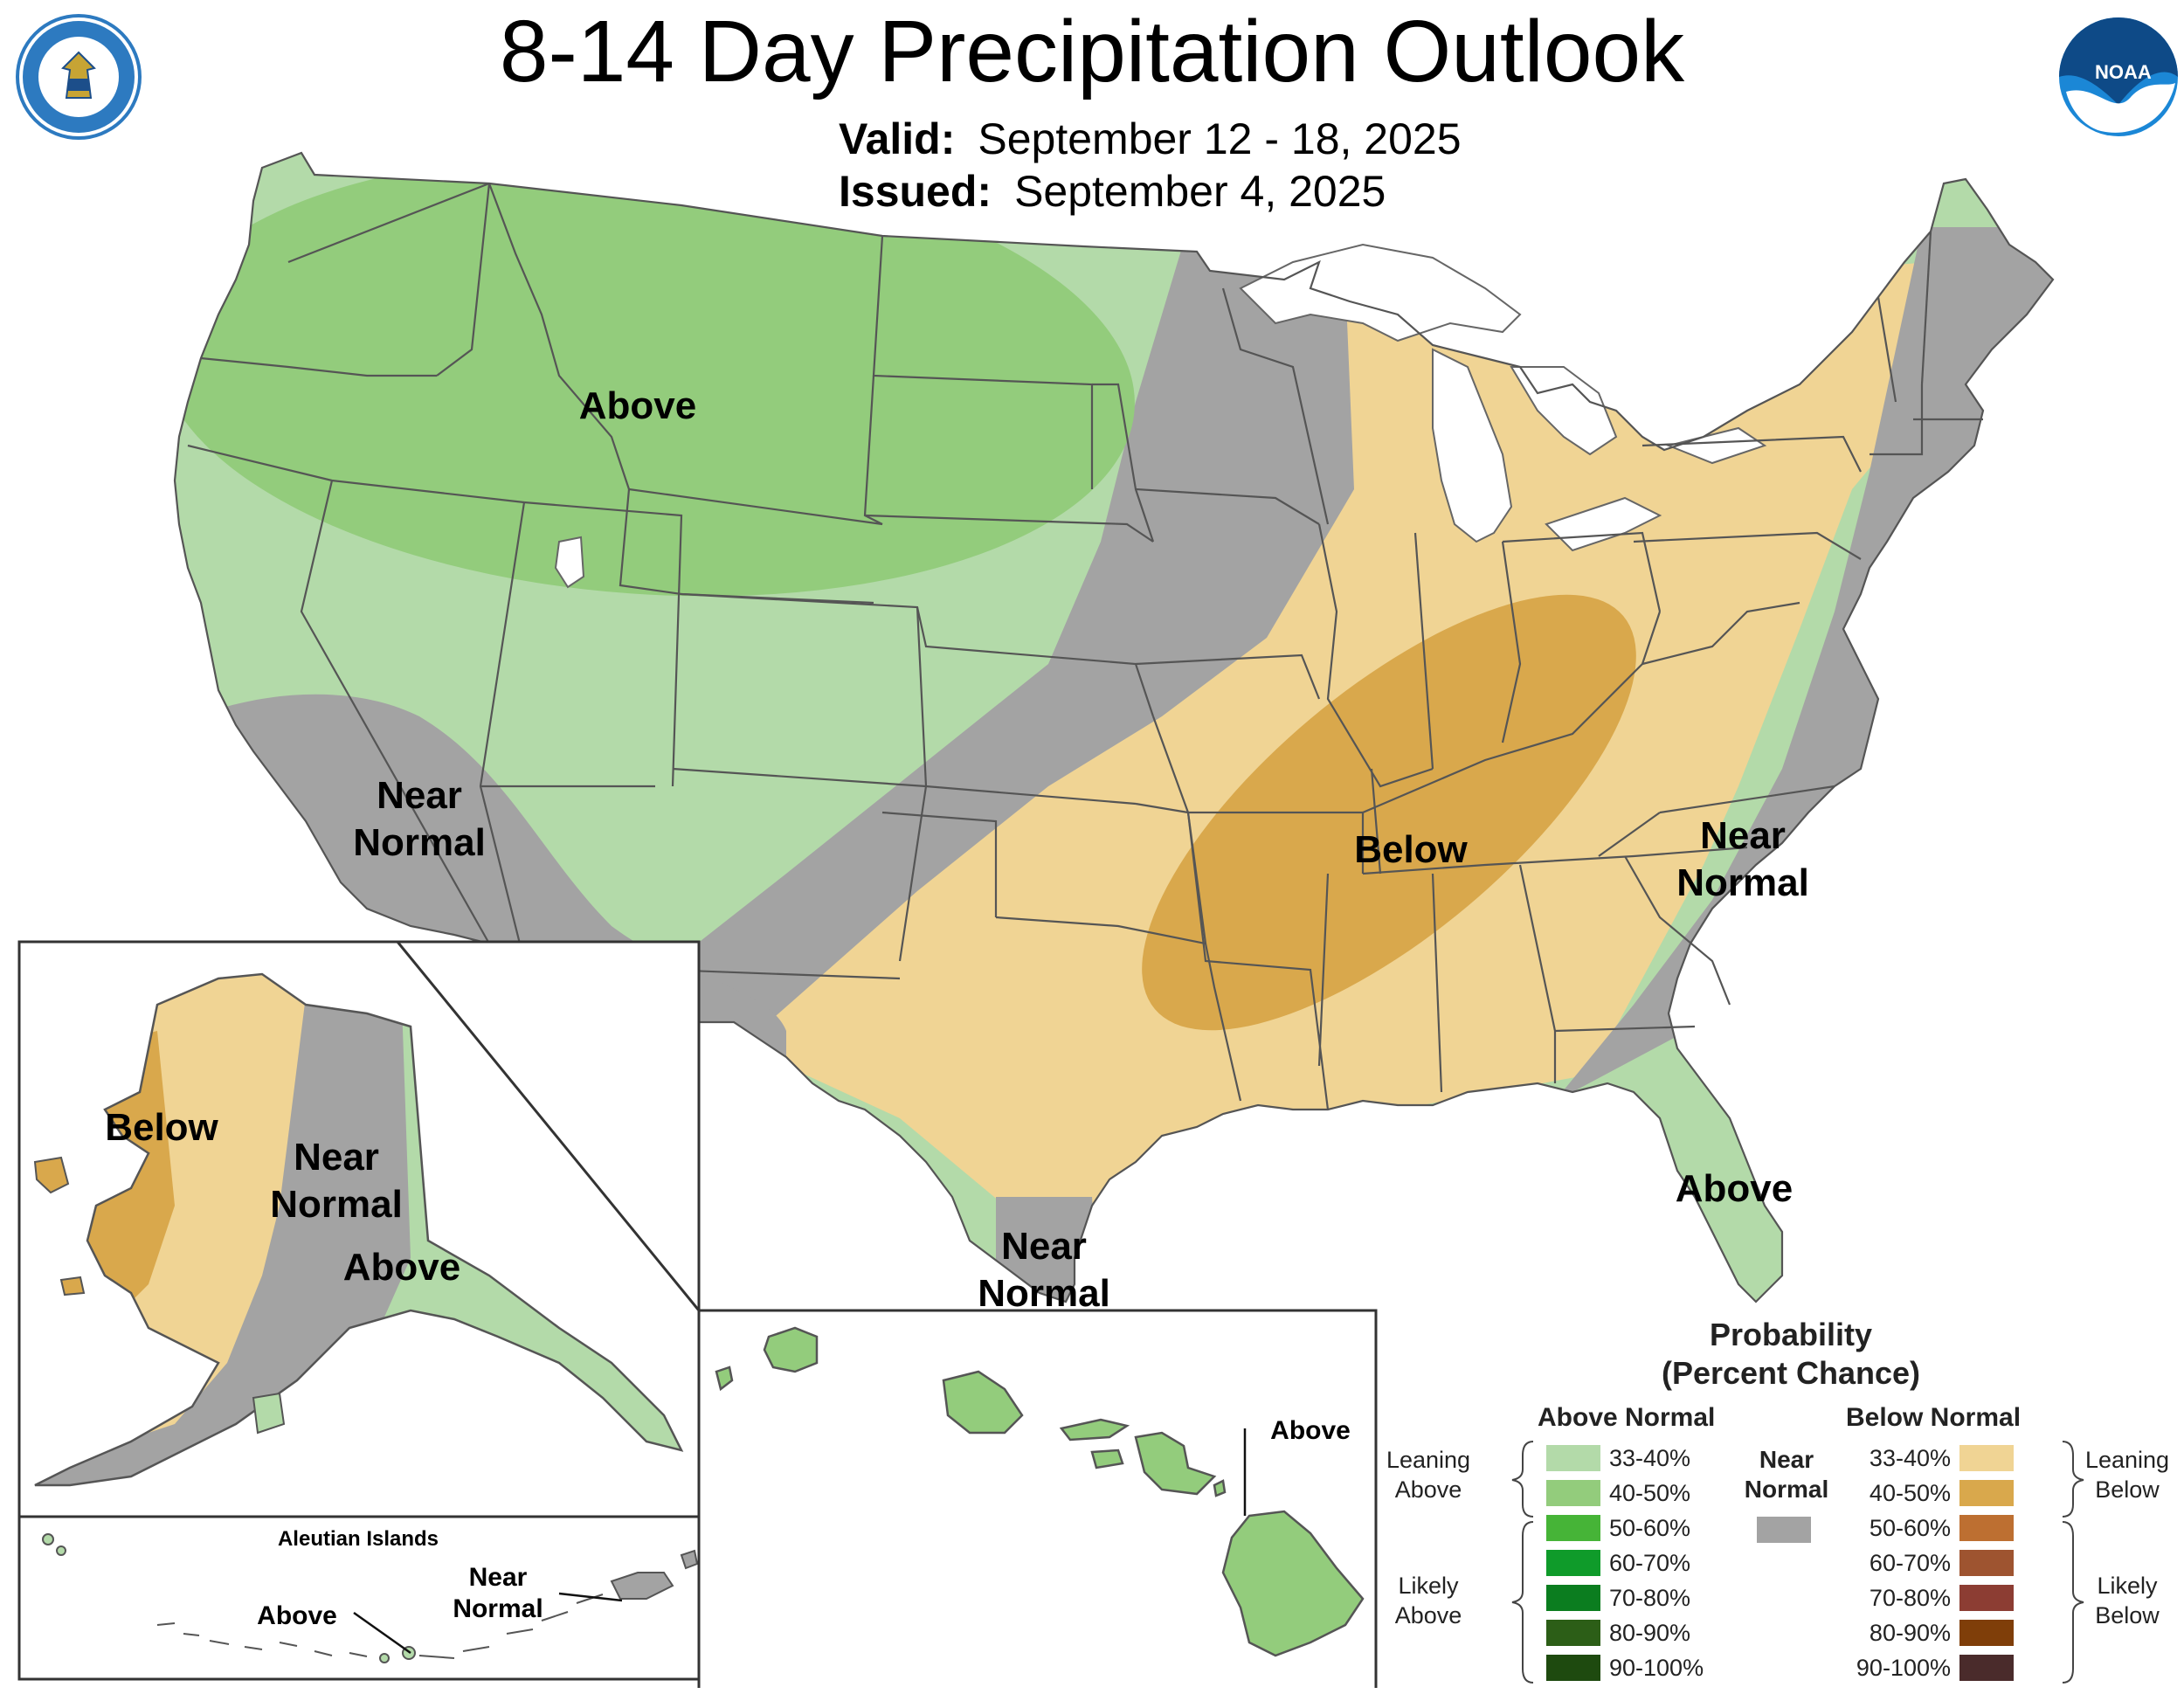  I want to click on label-hawaii-above: Above, so click(1310, 1431).